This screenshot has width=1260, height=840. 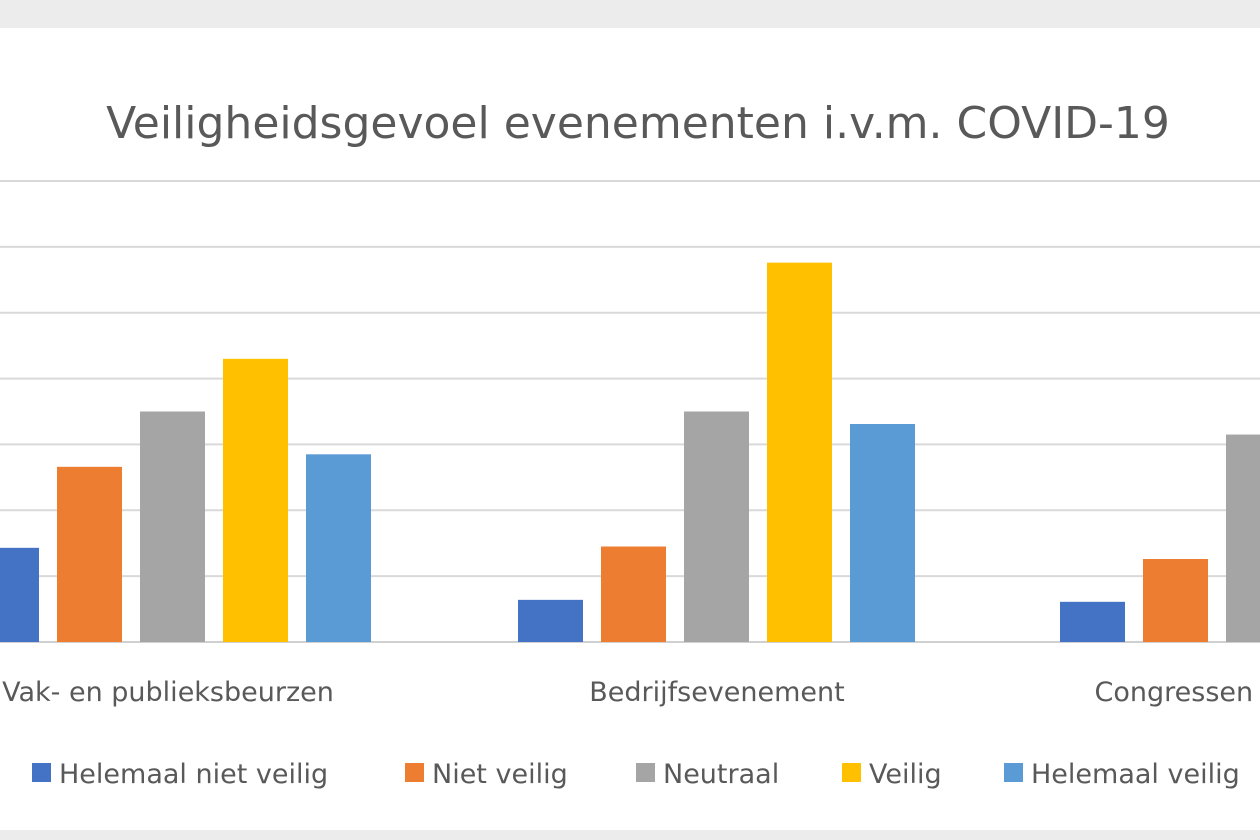 I want to click on category-label: Bedrijfsevenement, so click(x=717, y=692).